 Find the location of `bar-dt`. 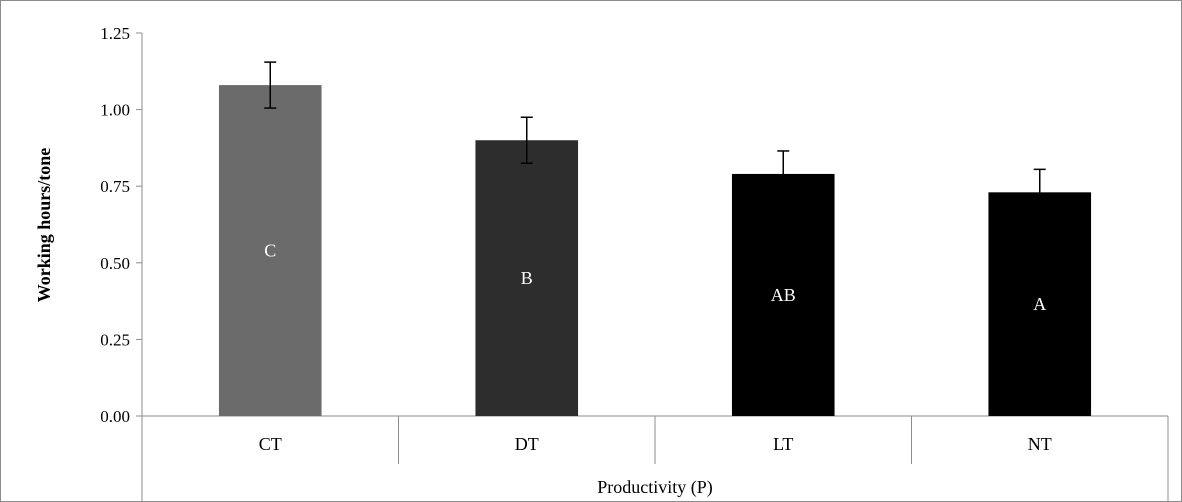

bar-dt is located at coordinates (527, 278).